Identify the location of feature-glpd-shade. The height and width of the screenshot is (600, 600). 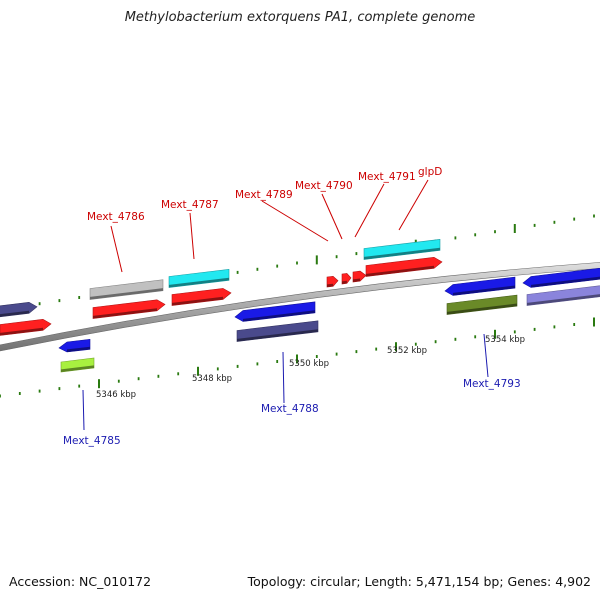
(400, 271).